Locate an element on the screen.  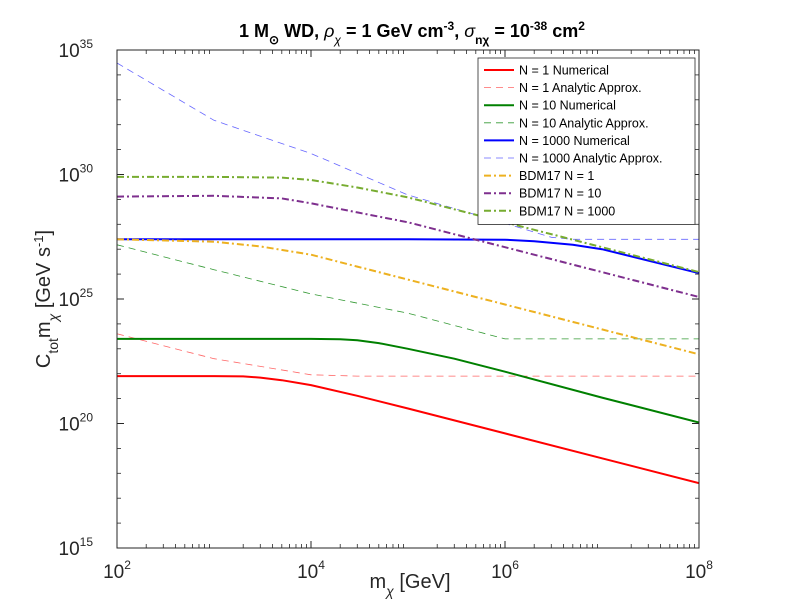
legend-label-1: N = 1 Analytic Approx. is located at coordinates (580, 88).